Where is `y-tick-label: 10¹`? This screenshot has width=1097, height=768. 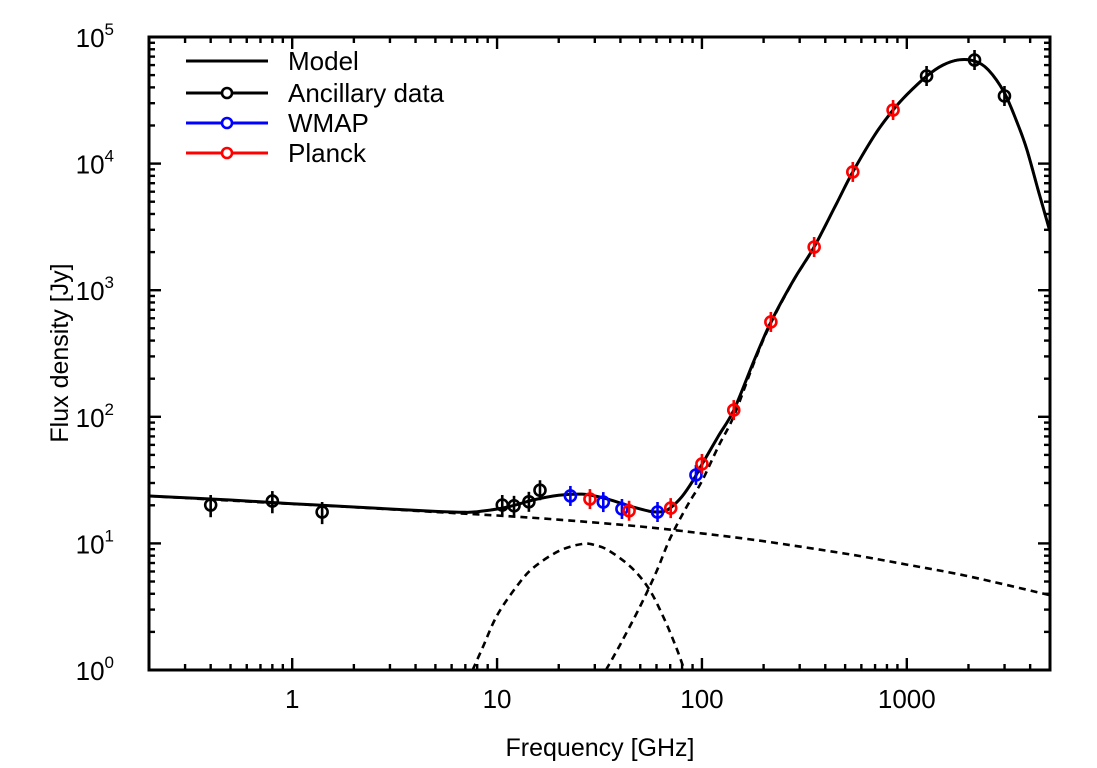
y-tick-label: 10¹ is located at coordinates (95, 542).